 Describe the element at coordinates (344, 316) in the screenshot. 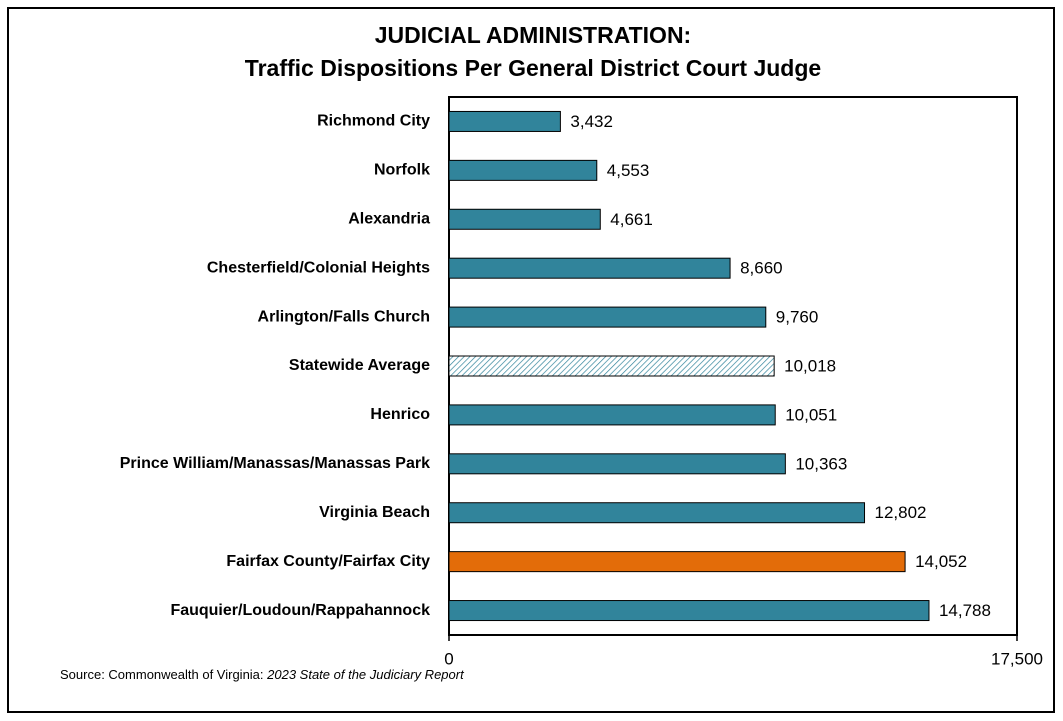

I see `y-tick-label: Arlington/Falls Church` at that location.